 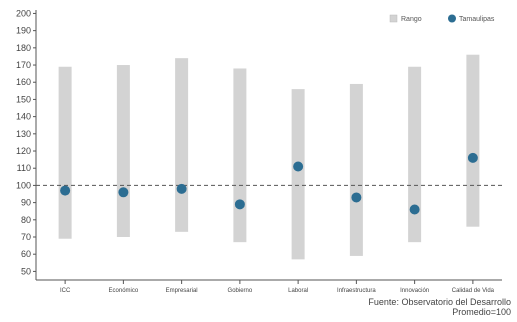 What do you see at coordinates (473, 291) in the screenshot?
I see `x-tick-label: Calidad de Vida` at bounding box center [473, 291].